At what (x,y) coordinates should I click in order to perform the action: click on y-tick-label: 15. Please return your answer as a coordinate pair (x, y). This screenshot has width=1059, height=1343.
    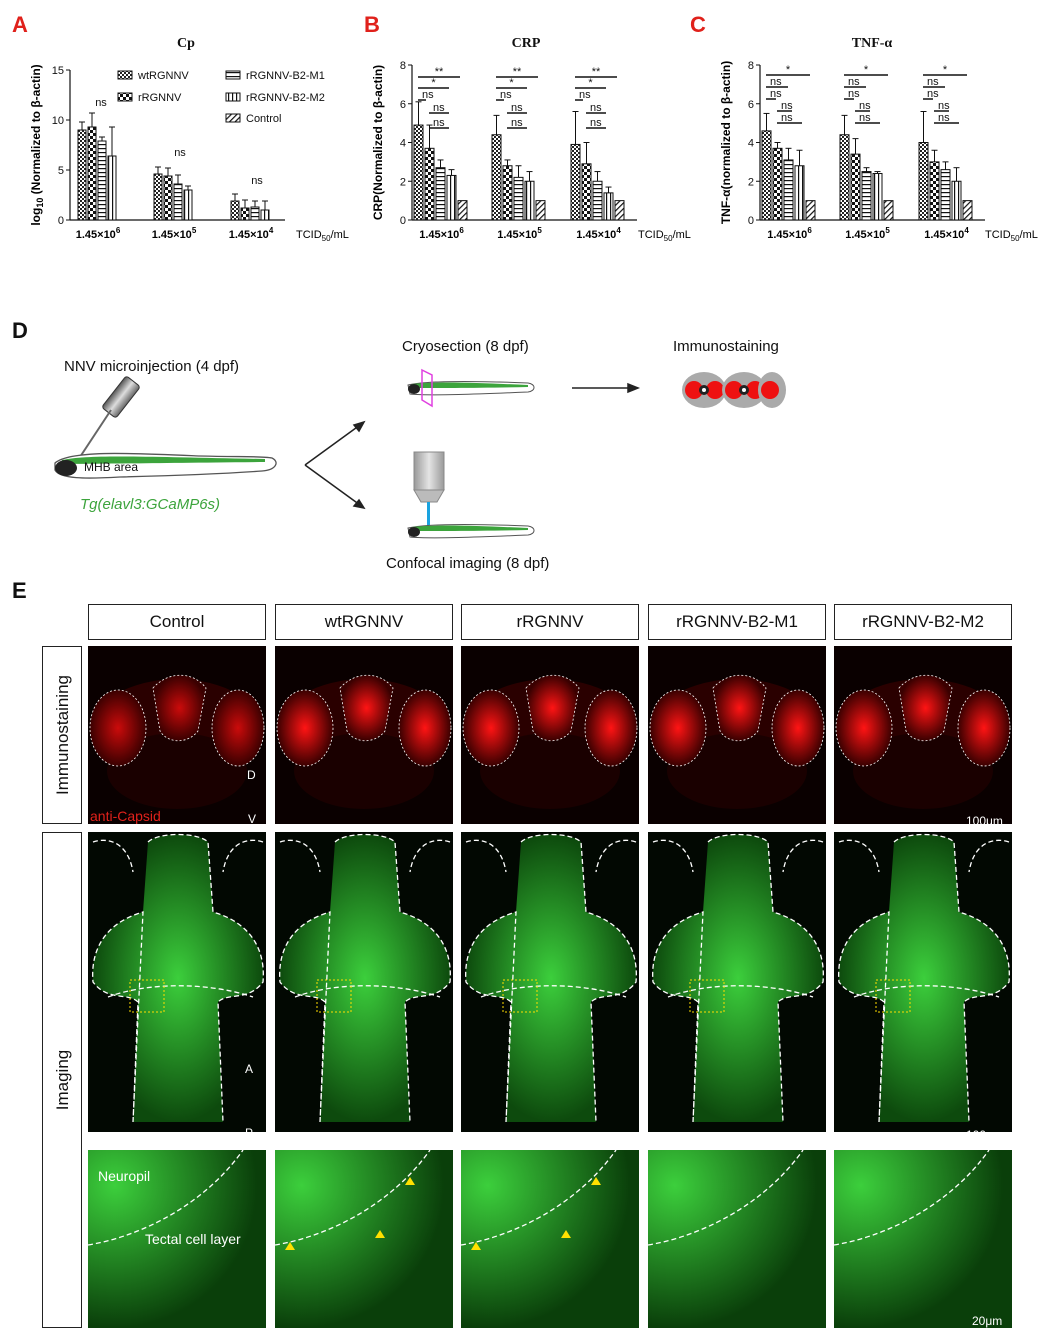
    Looking at the image, I should click on (58, 71).